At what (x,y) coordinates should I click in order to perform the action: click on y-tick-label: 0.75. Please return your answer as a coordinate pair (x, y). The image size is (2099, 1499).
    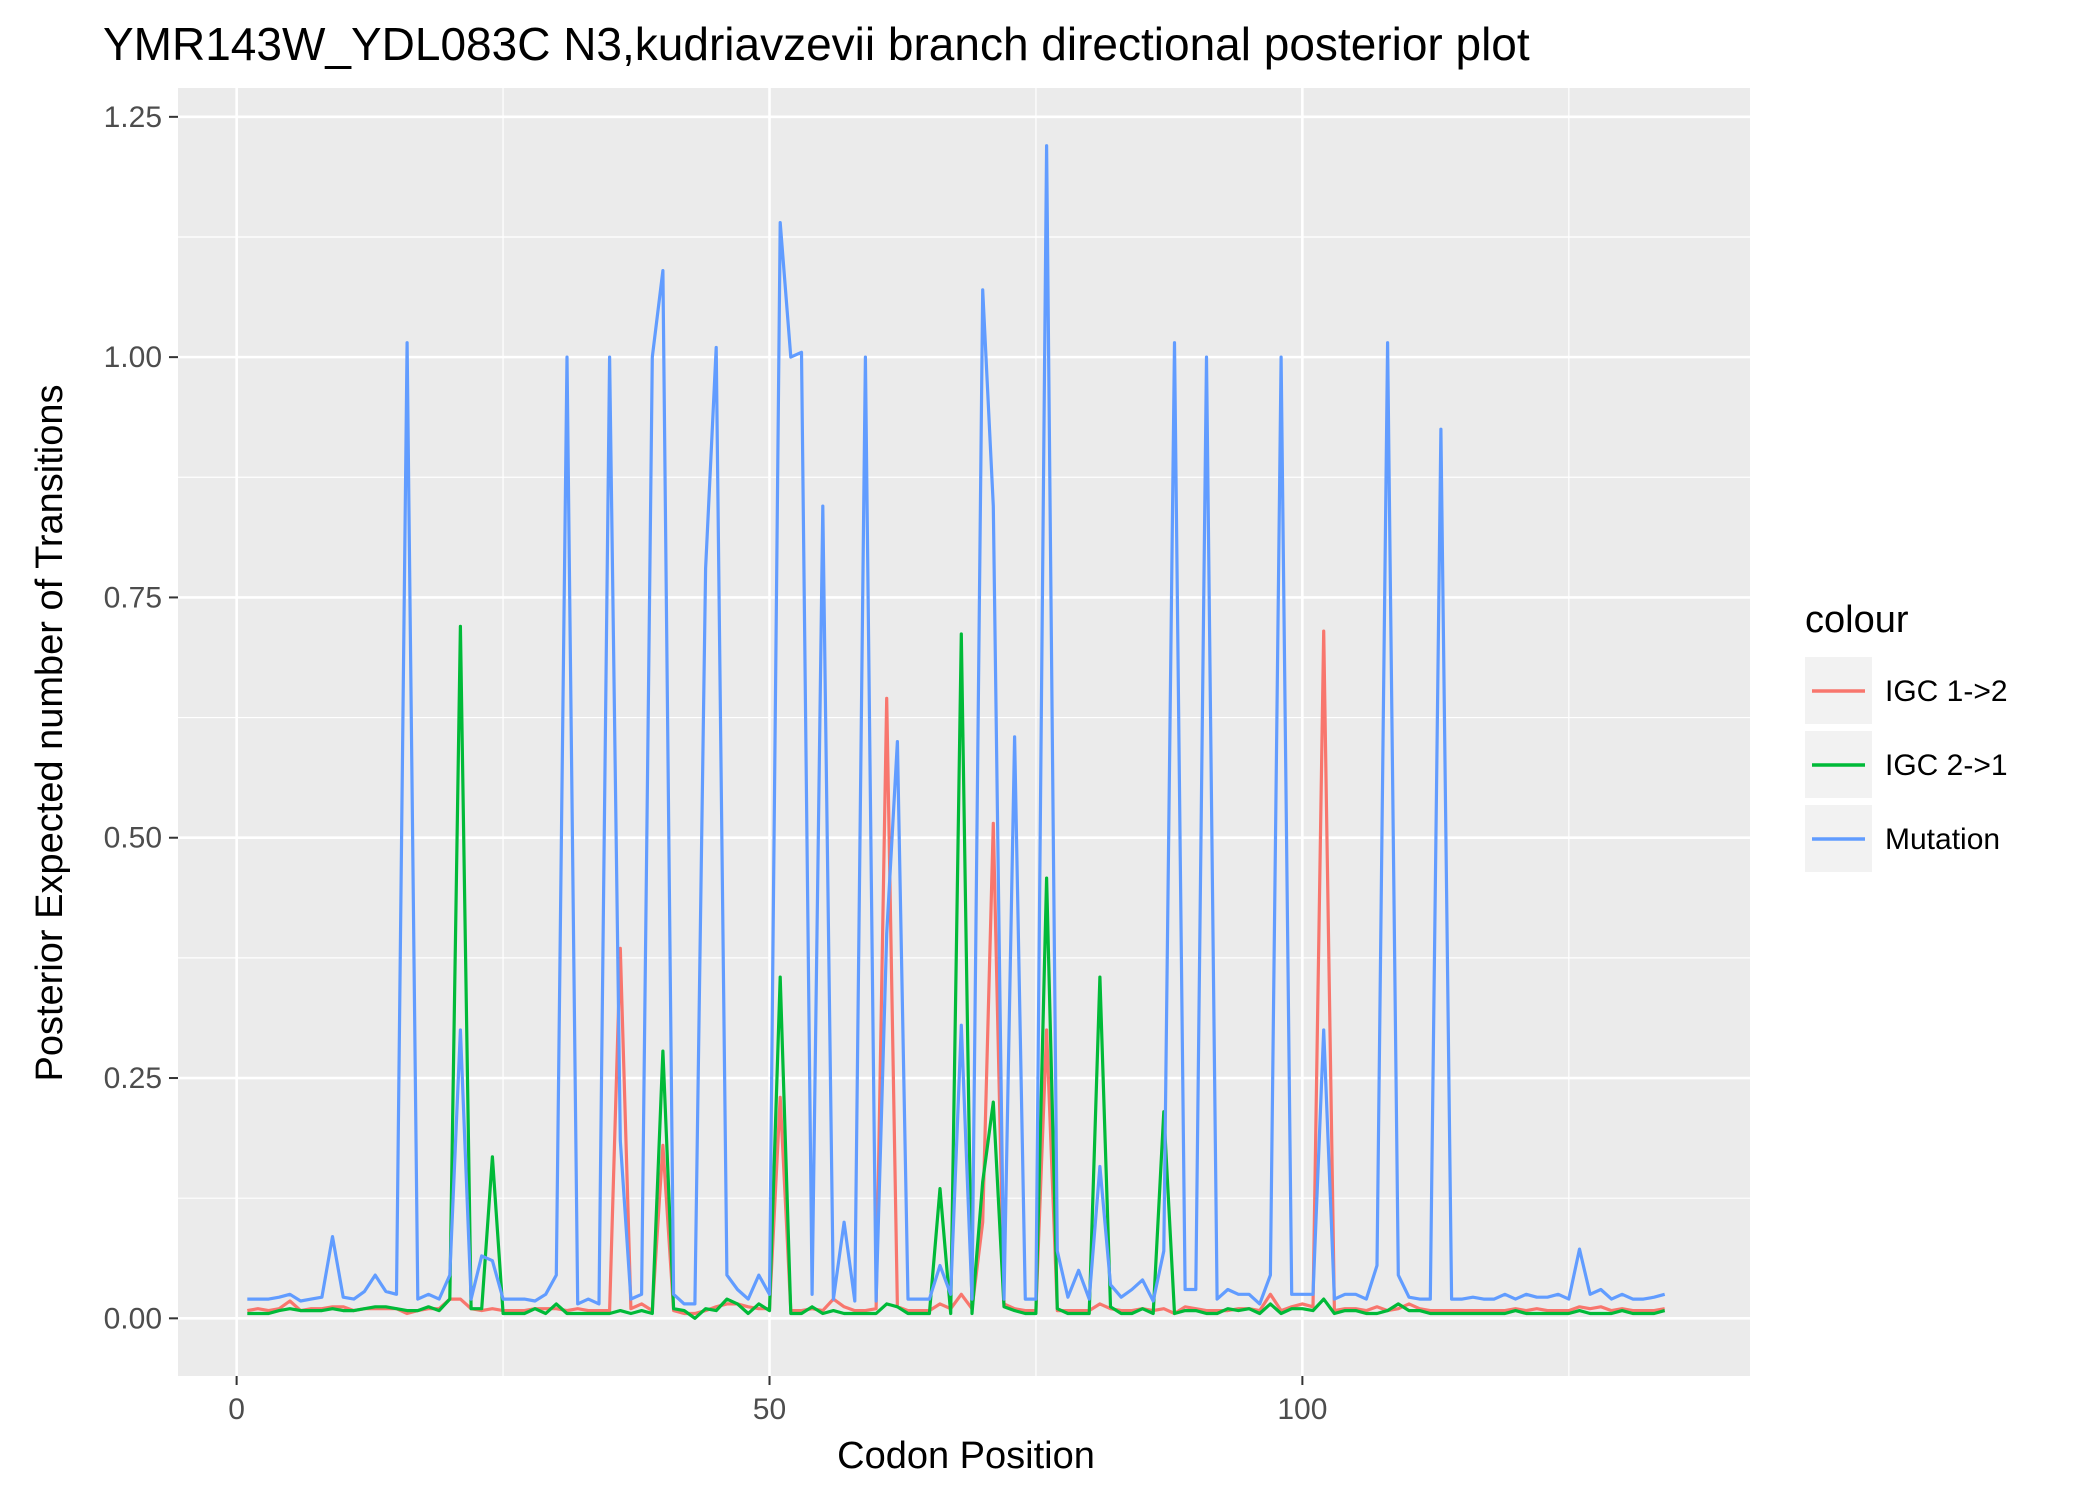
    Looking at the image, I should click on (133, 597).